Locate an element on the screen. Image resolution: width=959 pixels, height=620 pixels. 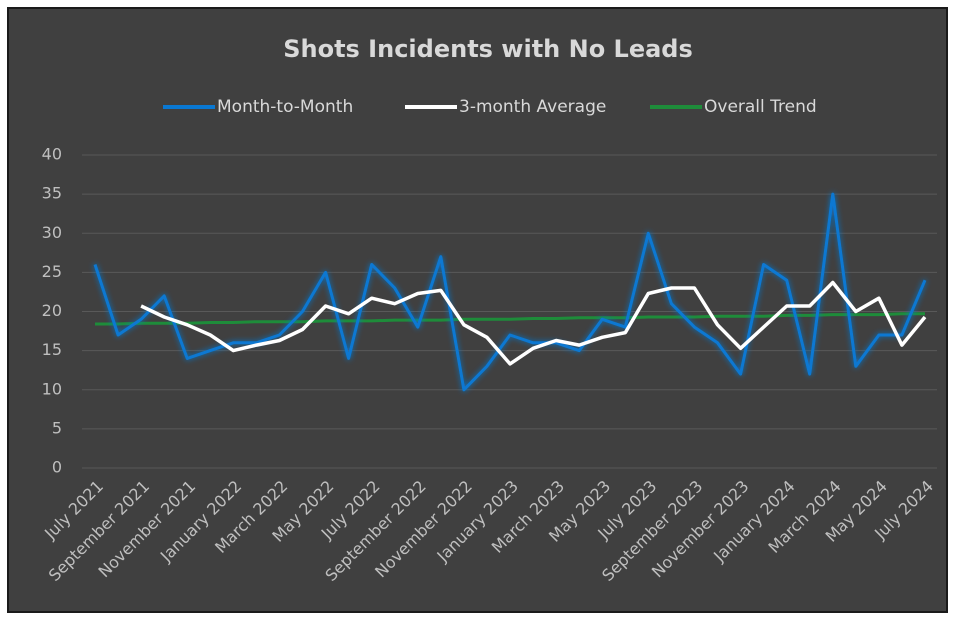
y-tick-label: 5 is located at coordinates (57, 427).